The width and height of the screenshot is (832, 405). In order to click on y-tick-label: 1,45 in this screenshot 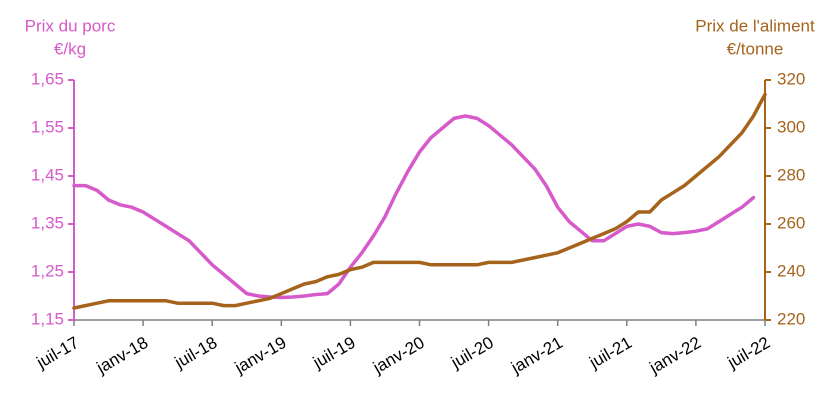, I will do `click(47, 174)`.